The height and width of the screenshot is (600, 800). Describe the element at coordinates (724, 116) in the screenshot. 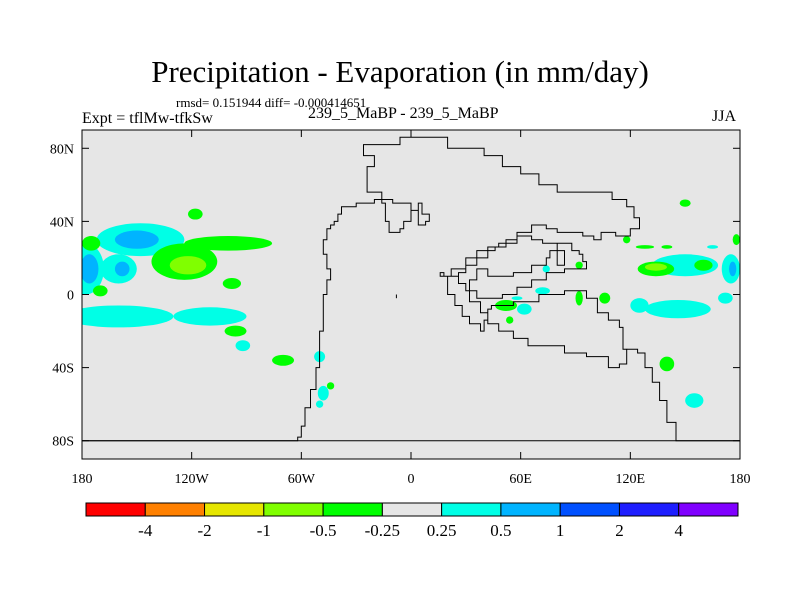

I see `season-label: JJA` at that location.